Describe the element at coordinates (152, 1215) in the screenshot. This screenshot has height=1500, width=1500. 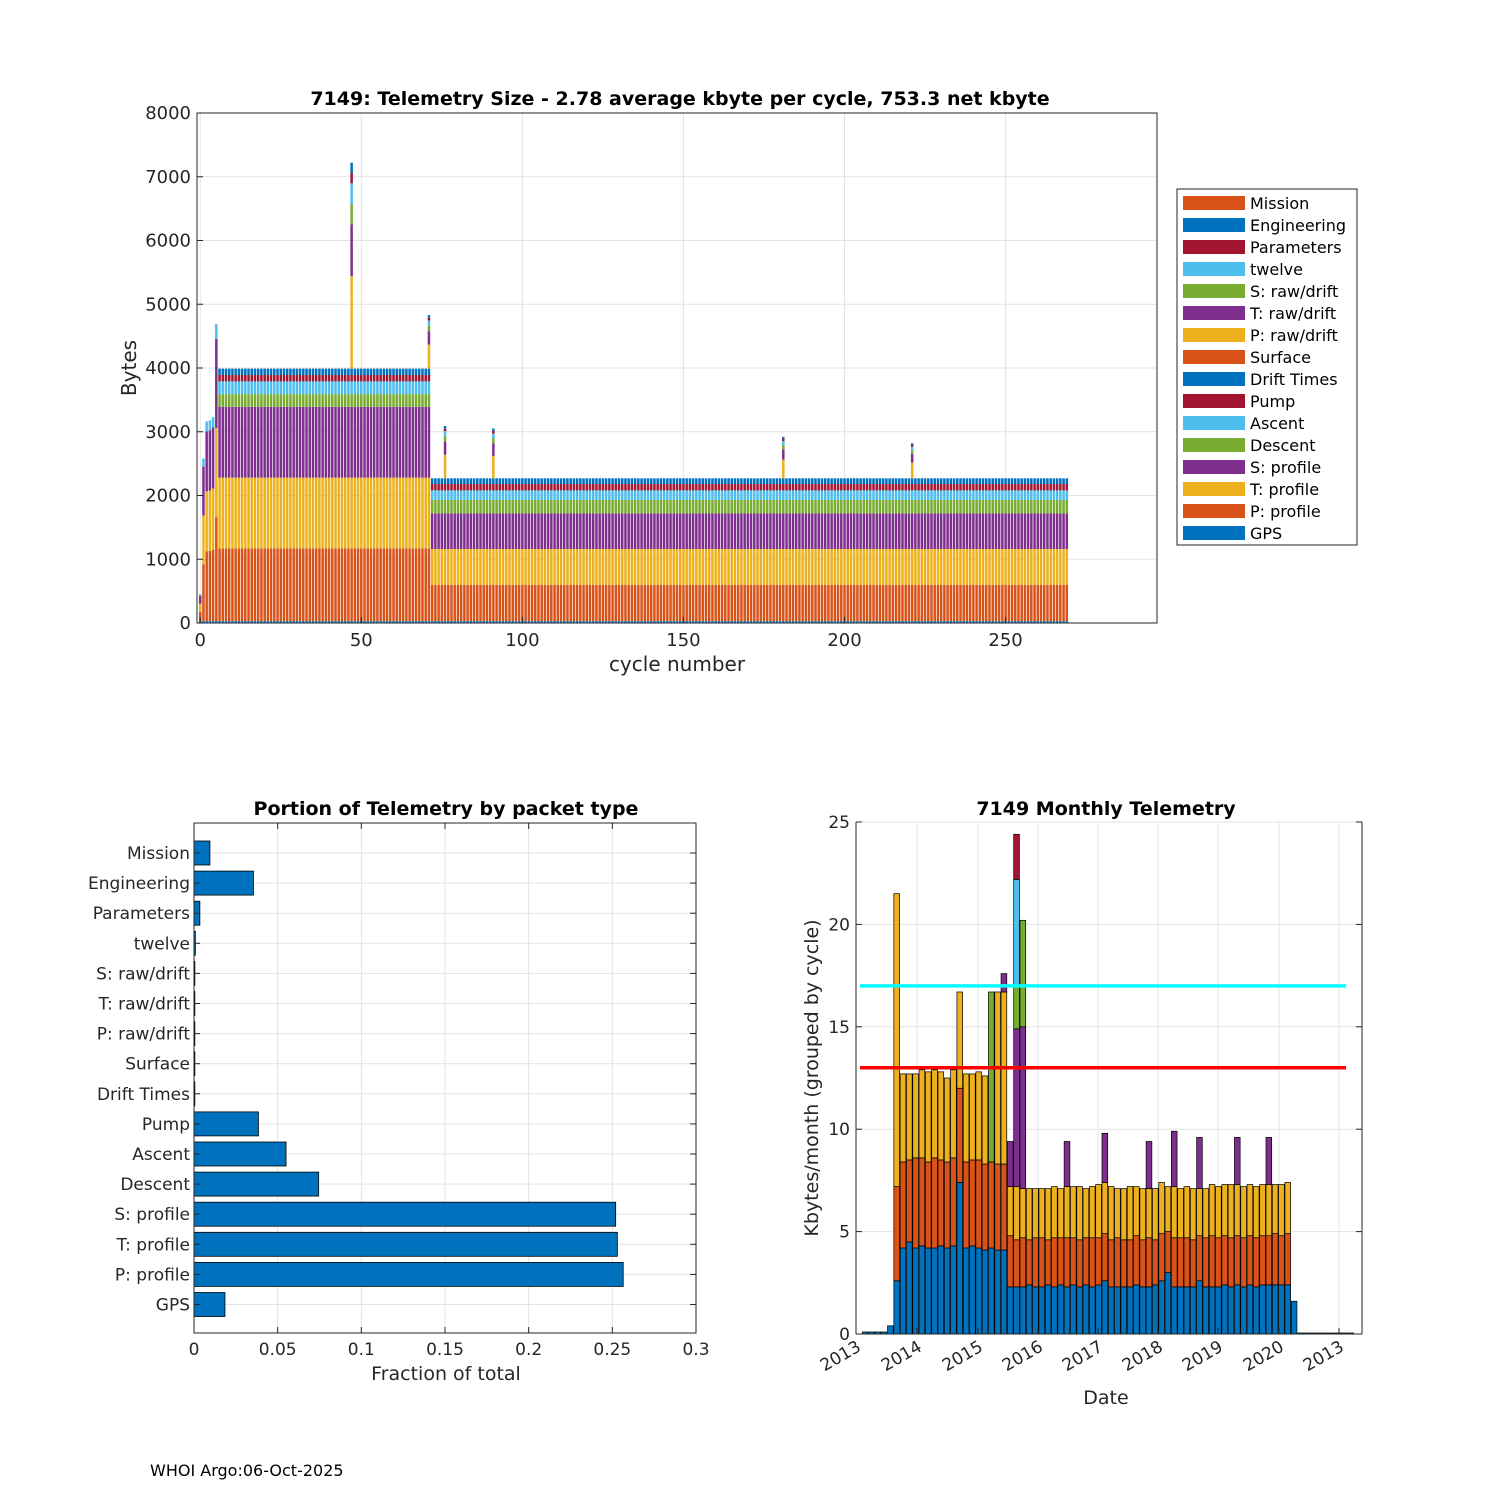
I see `y-tick-label: S: profile` at that location.